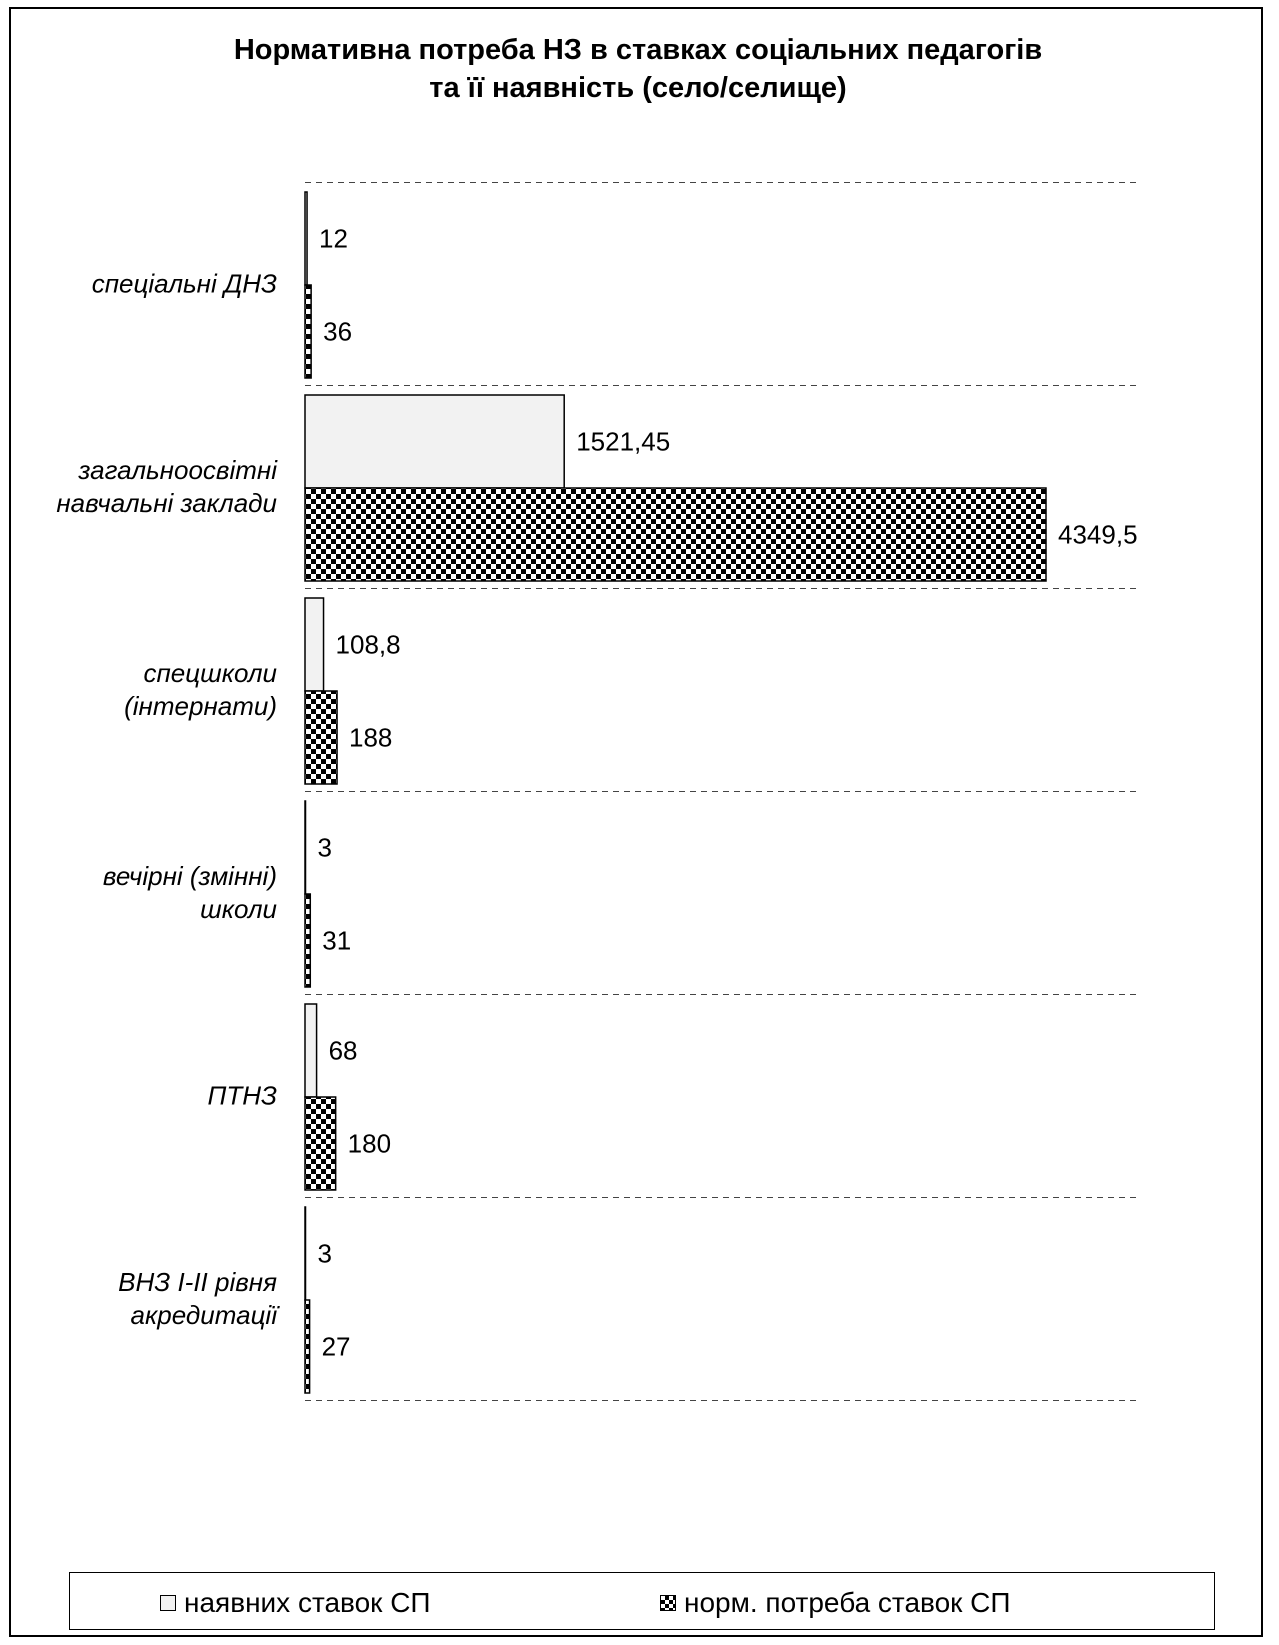  What do you see at coordinates (343, 1051) in the screenshot?
I see `data-label: 68` at bounding box center [343, 1051].